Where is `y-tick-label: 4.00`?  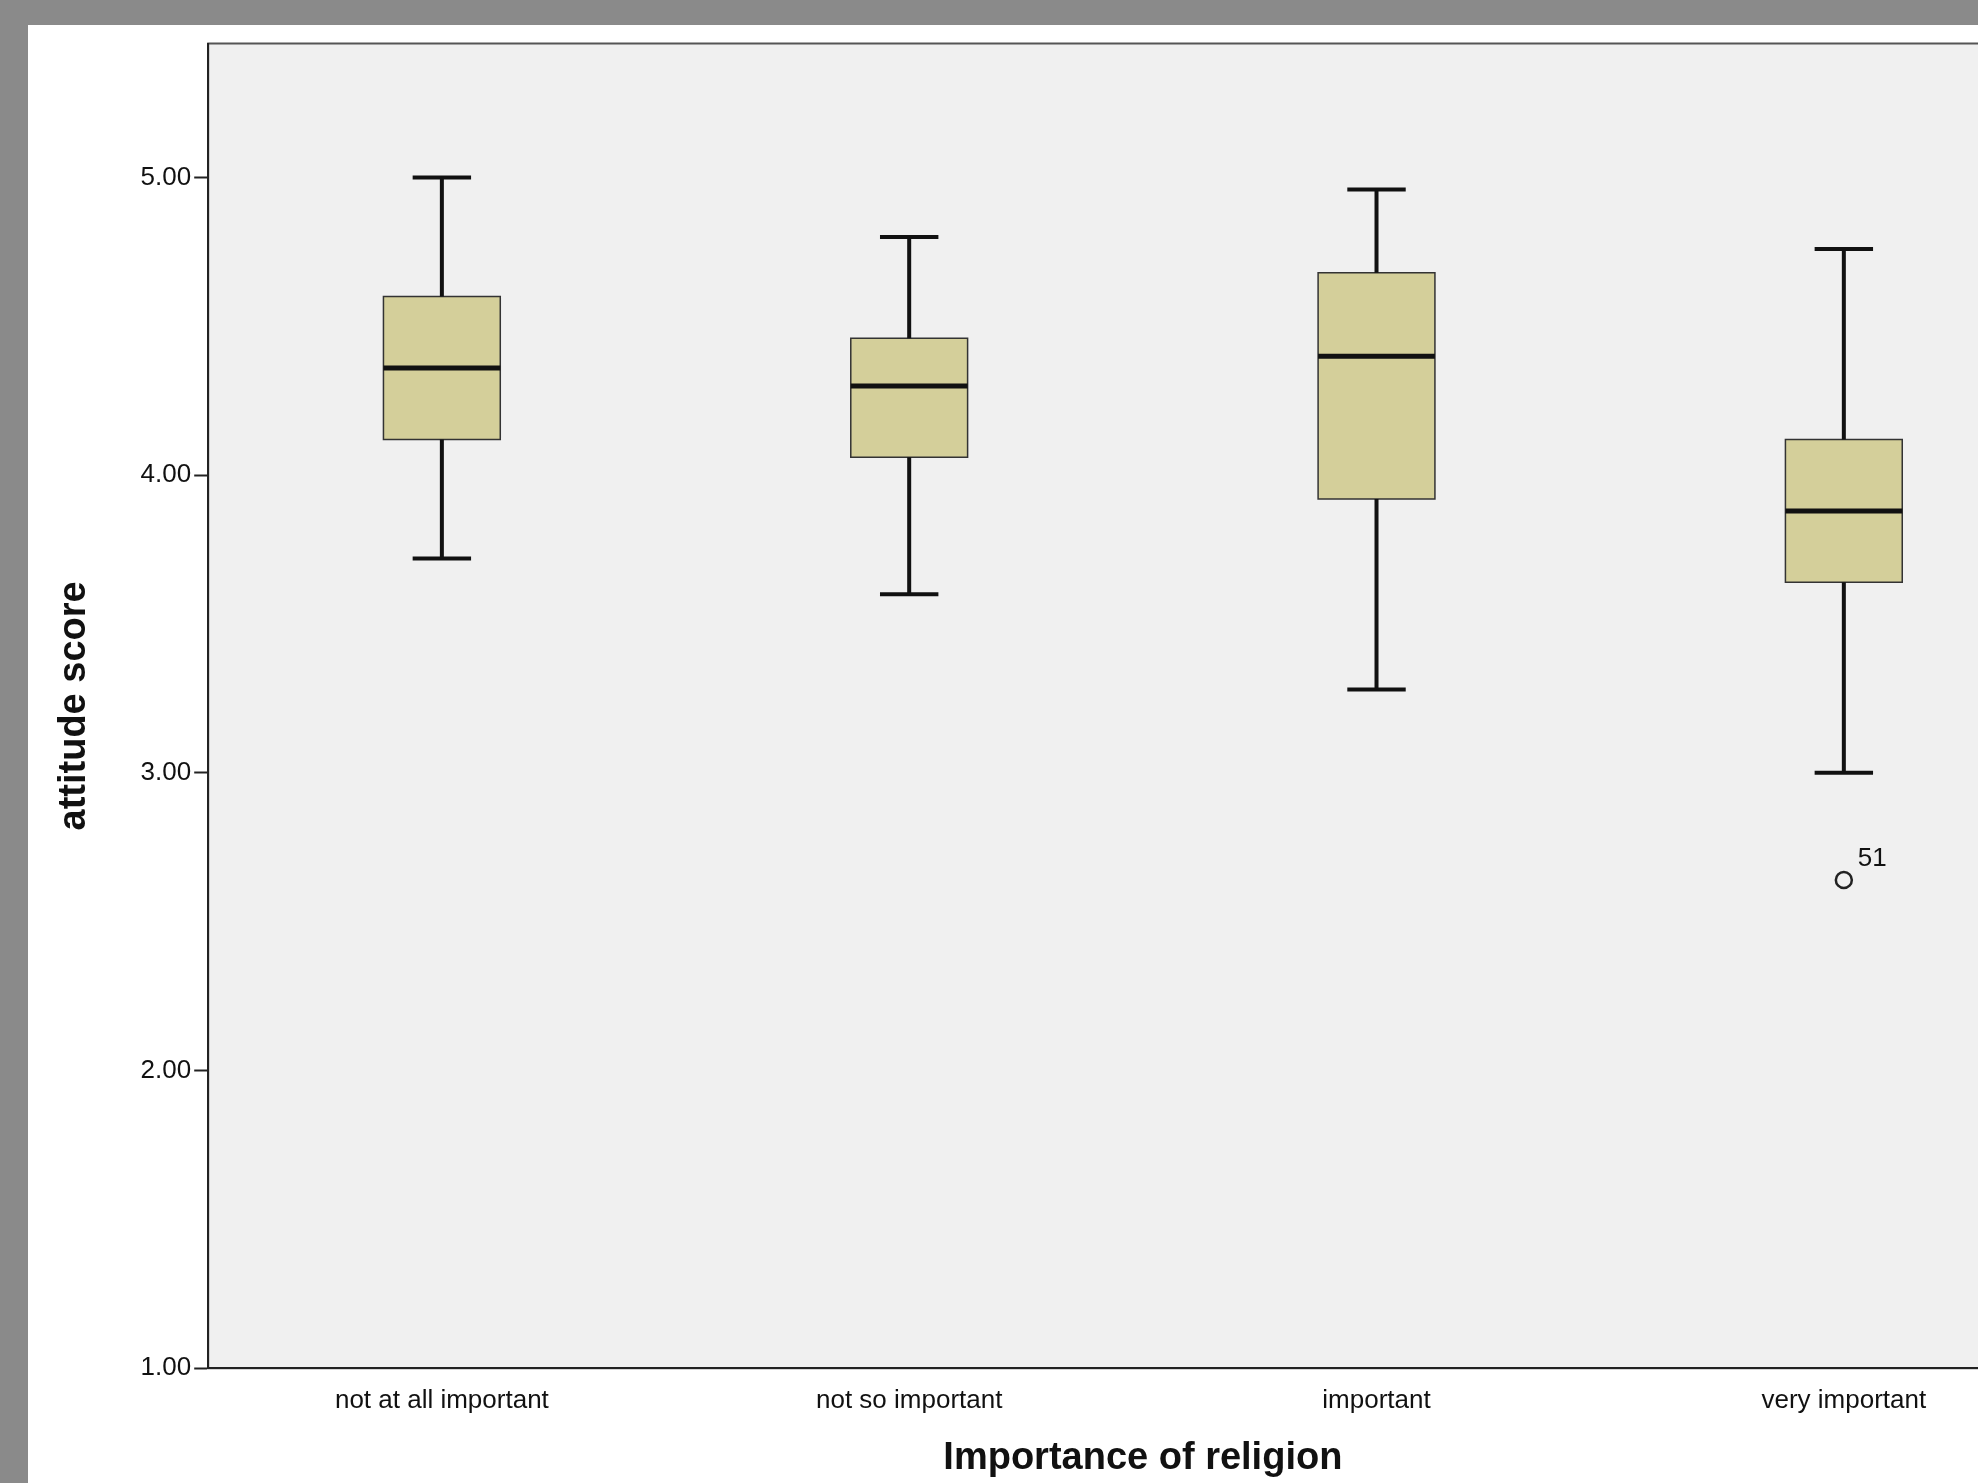 y-tick-label: 4.00 is located at coordinates (166, 473).